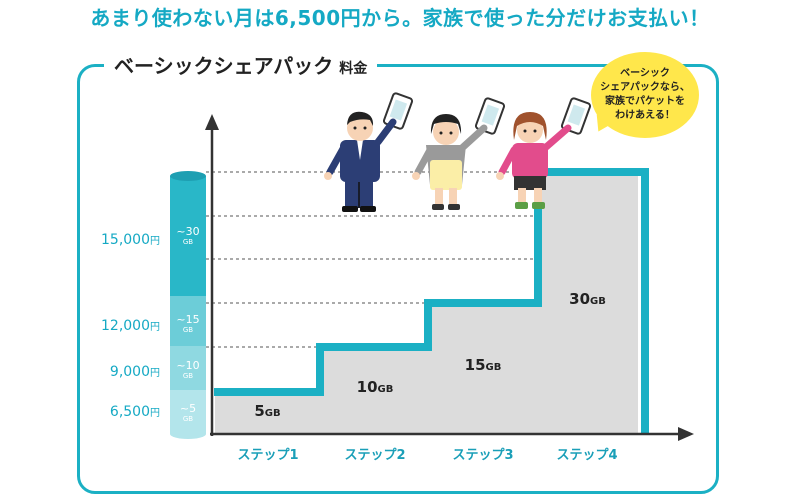 The image size is (800, 494). Describe the element at coordinates (483, 455) in the screenshot. I see `step-label-3: ステップ3` at that location.